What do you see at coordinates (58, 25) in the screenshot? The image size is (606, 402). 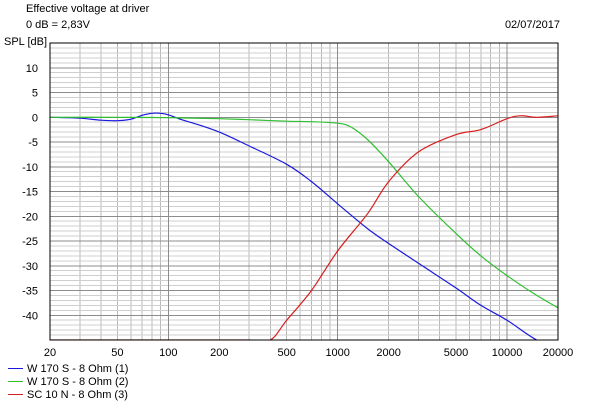 I see `reference-level: 0 dB = 2,83V` at bounding box center [58, 25].